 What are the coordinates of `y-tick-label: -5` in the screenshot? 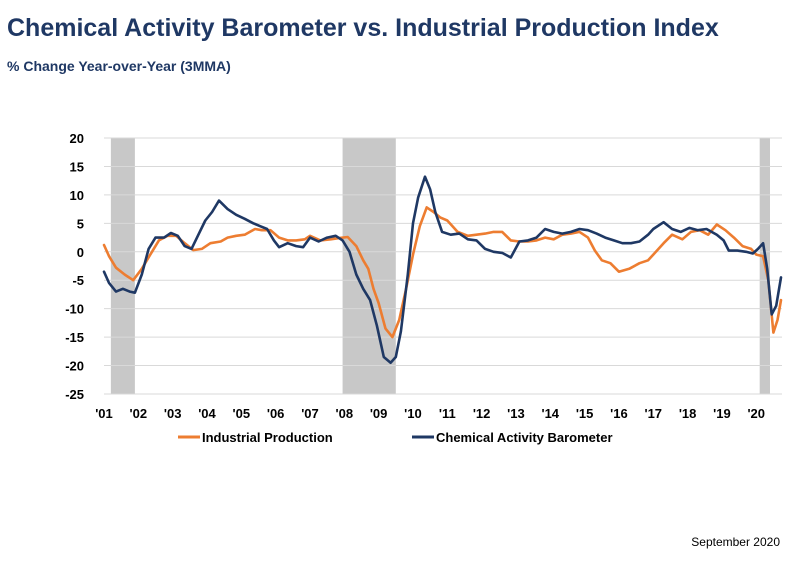 It's located at (78, 280).